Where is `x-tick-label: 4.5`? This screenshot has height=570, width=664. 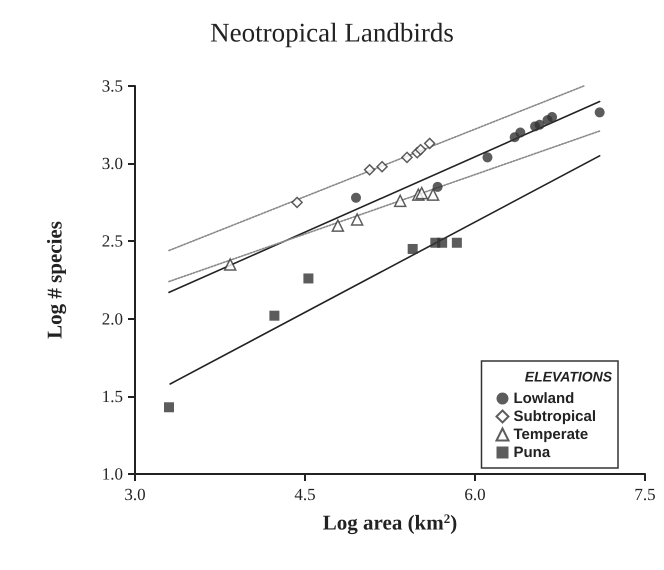
x-tick-label: 4.5 is located at coordinates (305, 494).